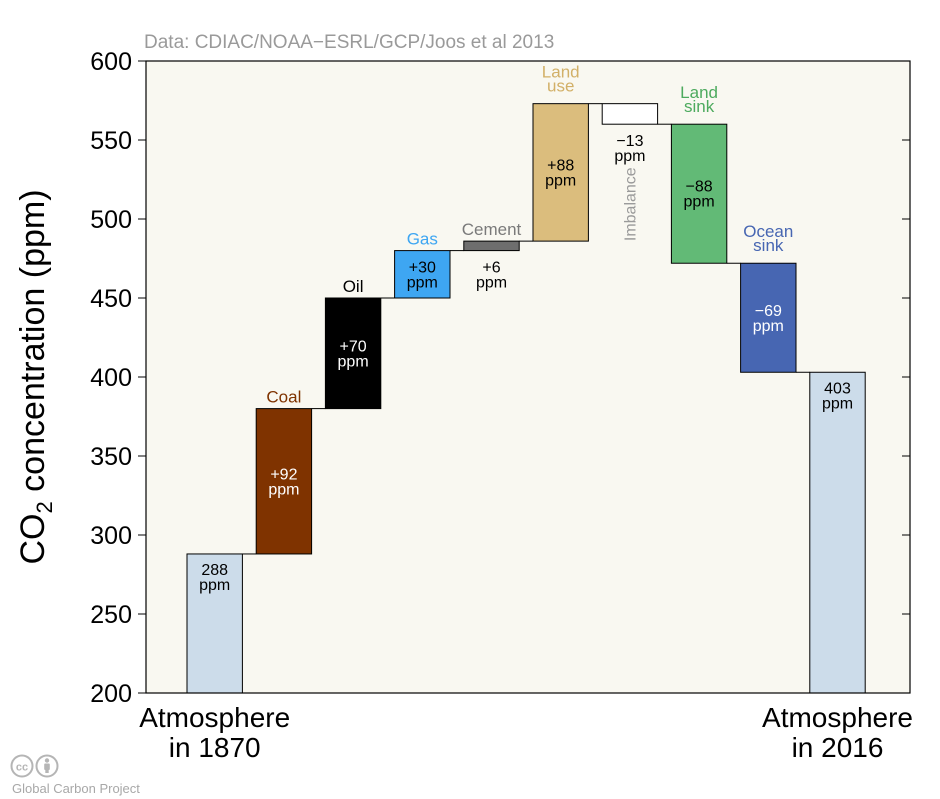 This screenshot has height=799, width=940. I want to click on bar-oceansink, so click(768, 317).